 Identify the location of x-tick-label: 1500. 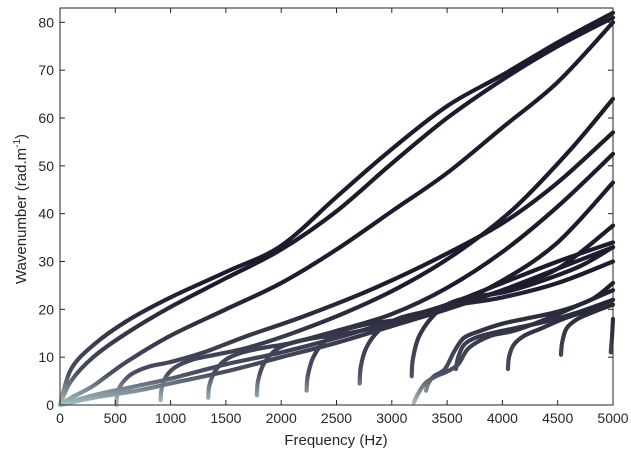
(225, 418).